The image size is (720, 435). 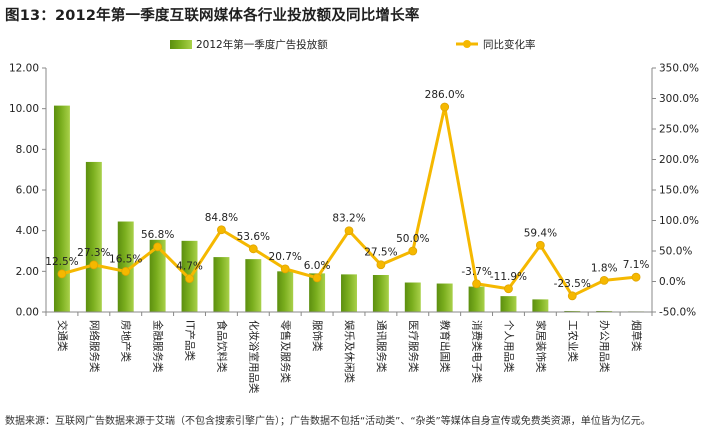 What do you see at coordinates (189, 267) in the screenshot?
I see `growth-label: 4.7%` at bounding box center [189, 267].